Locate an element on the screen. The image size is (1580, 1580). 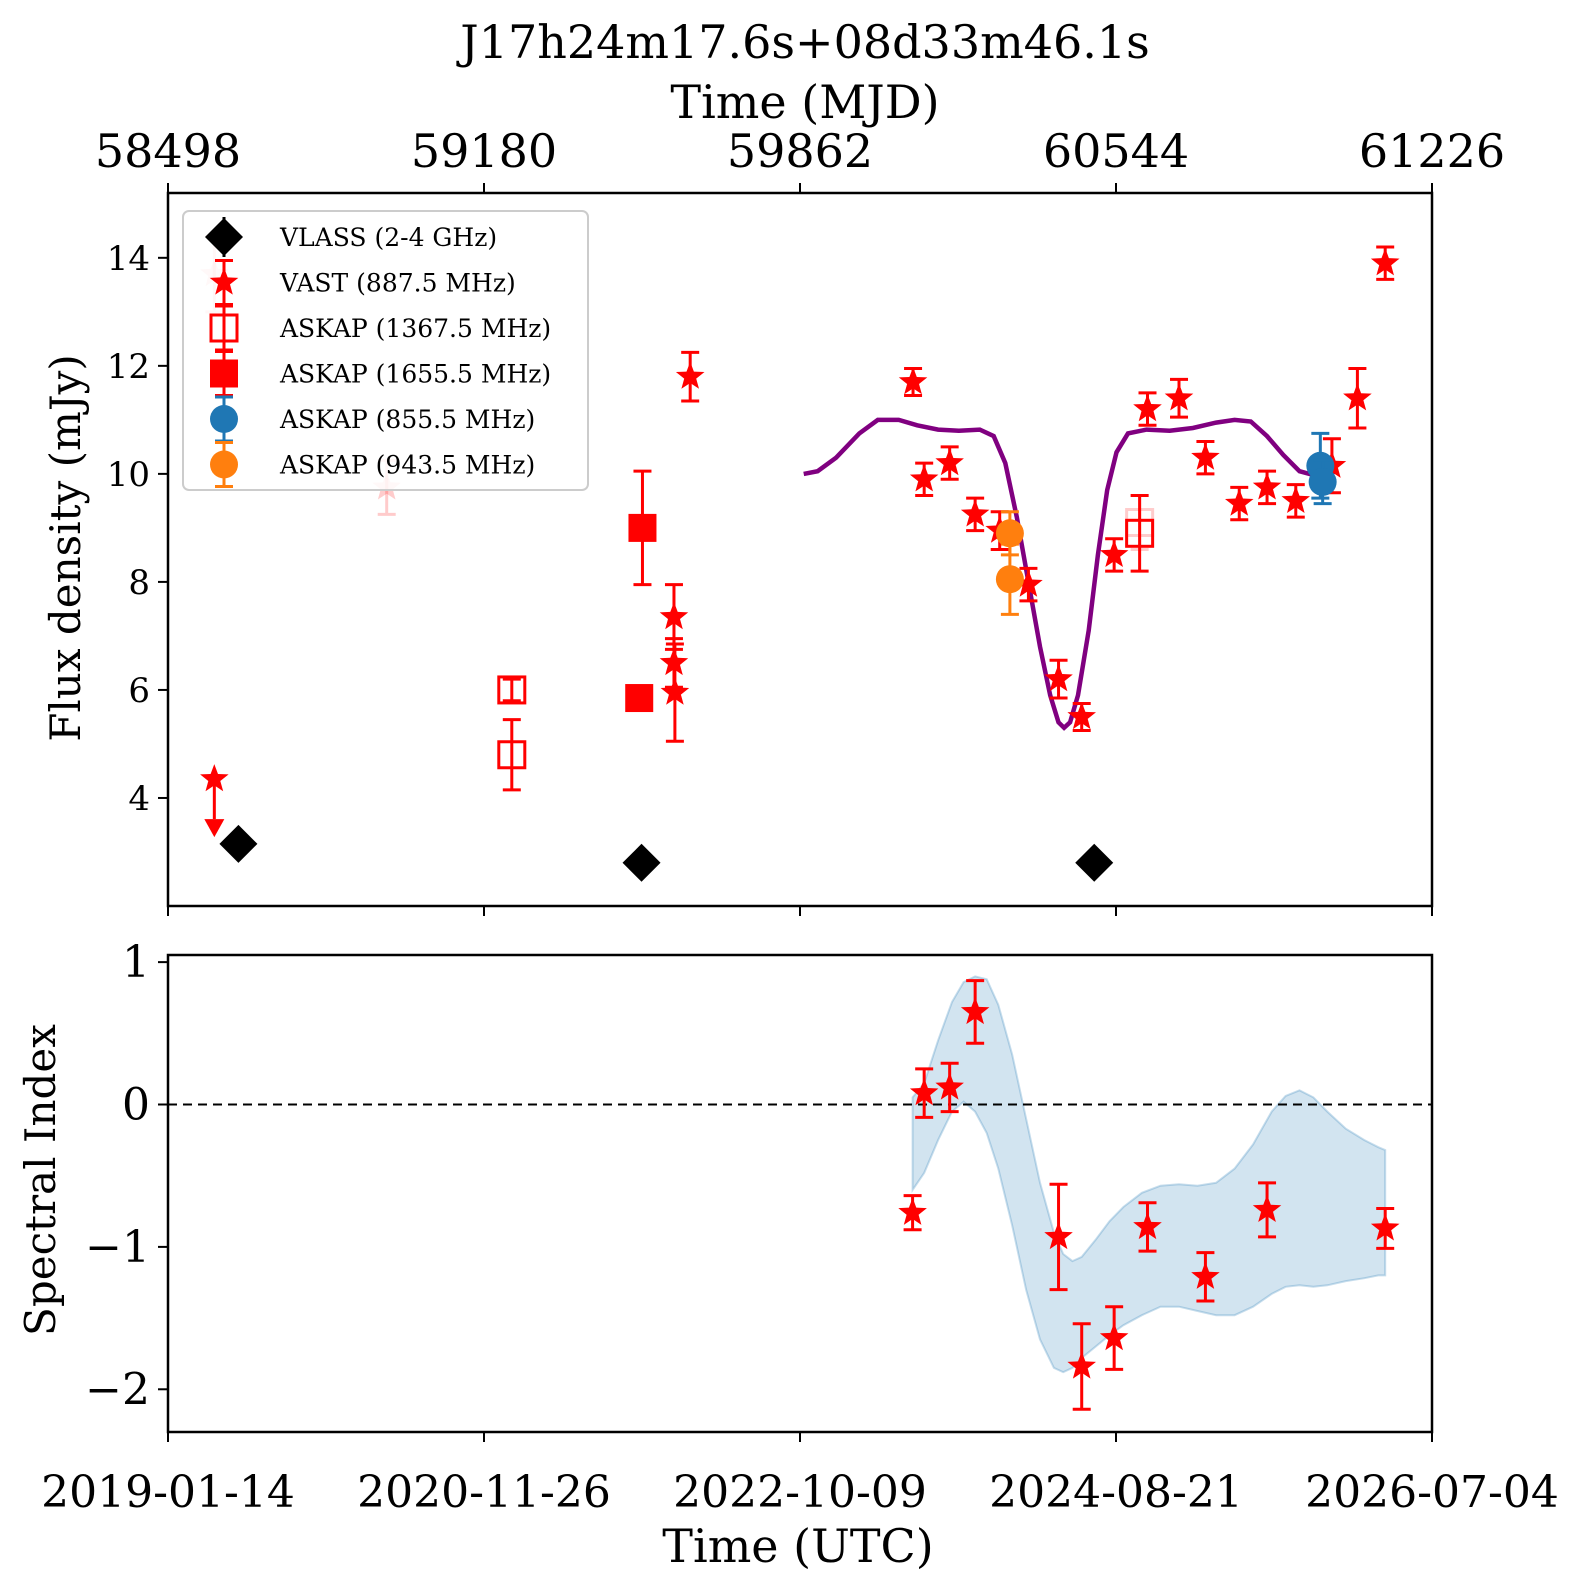
figure-title: J17h24m17.6s+08d33m46.1s is located at coordinates (802, 42).